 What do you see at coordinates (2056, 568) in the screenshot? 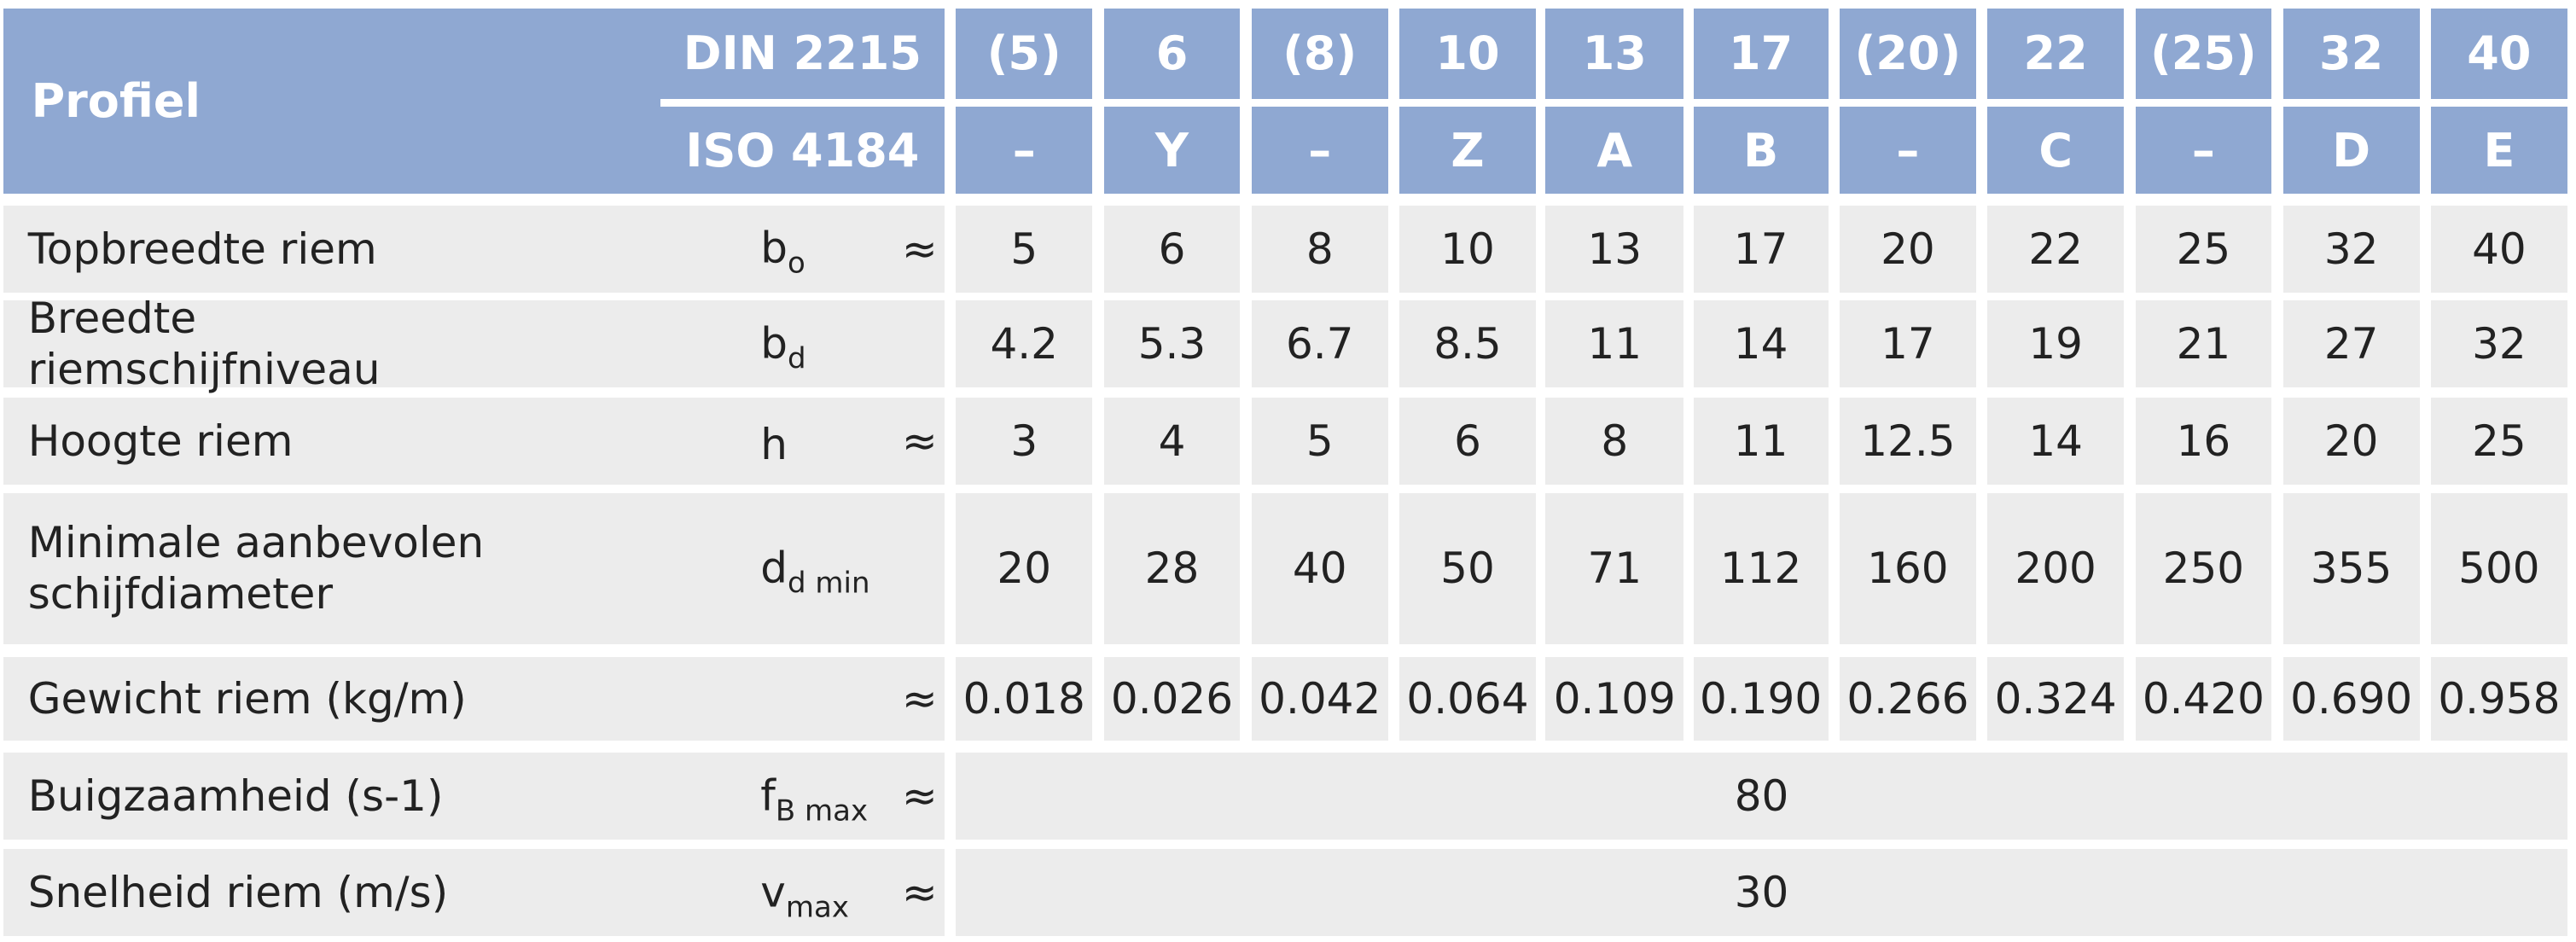
I see `value: 200` at bounding box center [2056, 568].